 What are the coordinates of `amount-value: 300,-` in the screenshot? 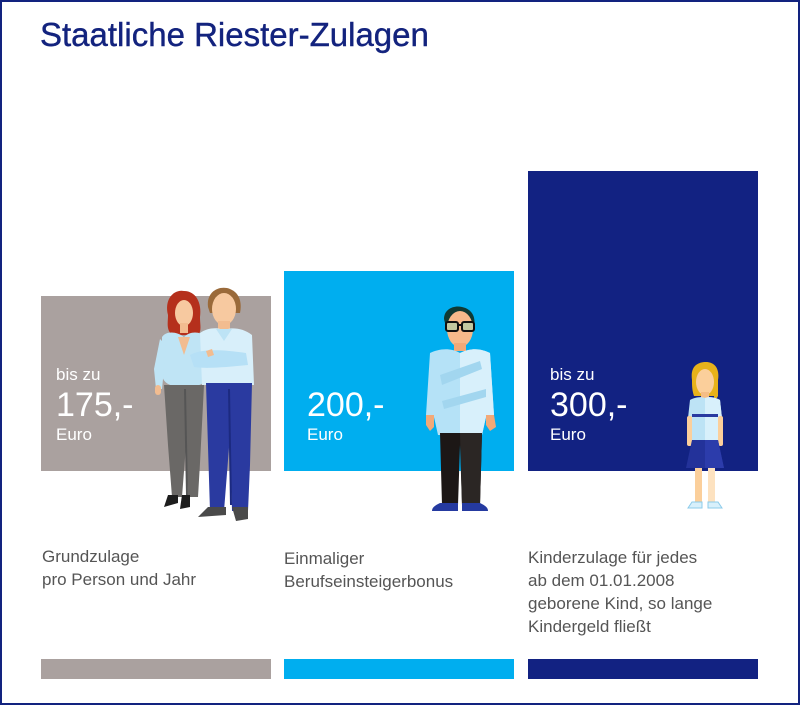 It's located at (589, 405).